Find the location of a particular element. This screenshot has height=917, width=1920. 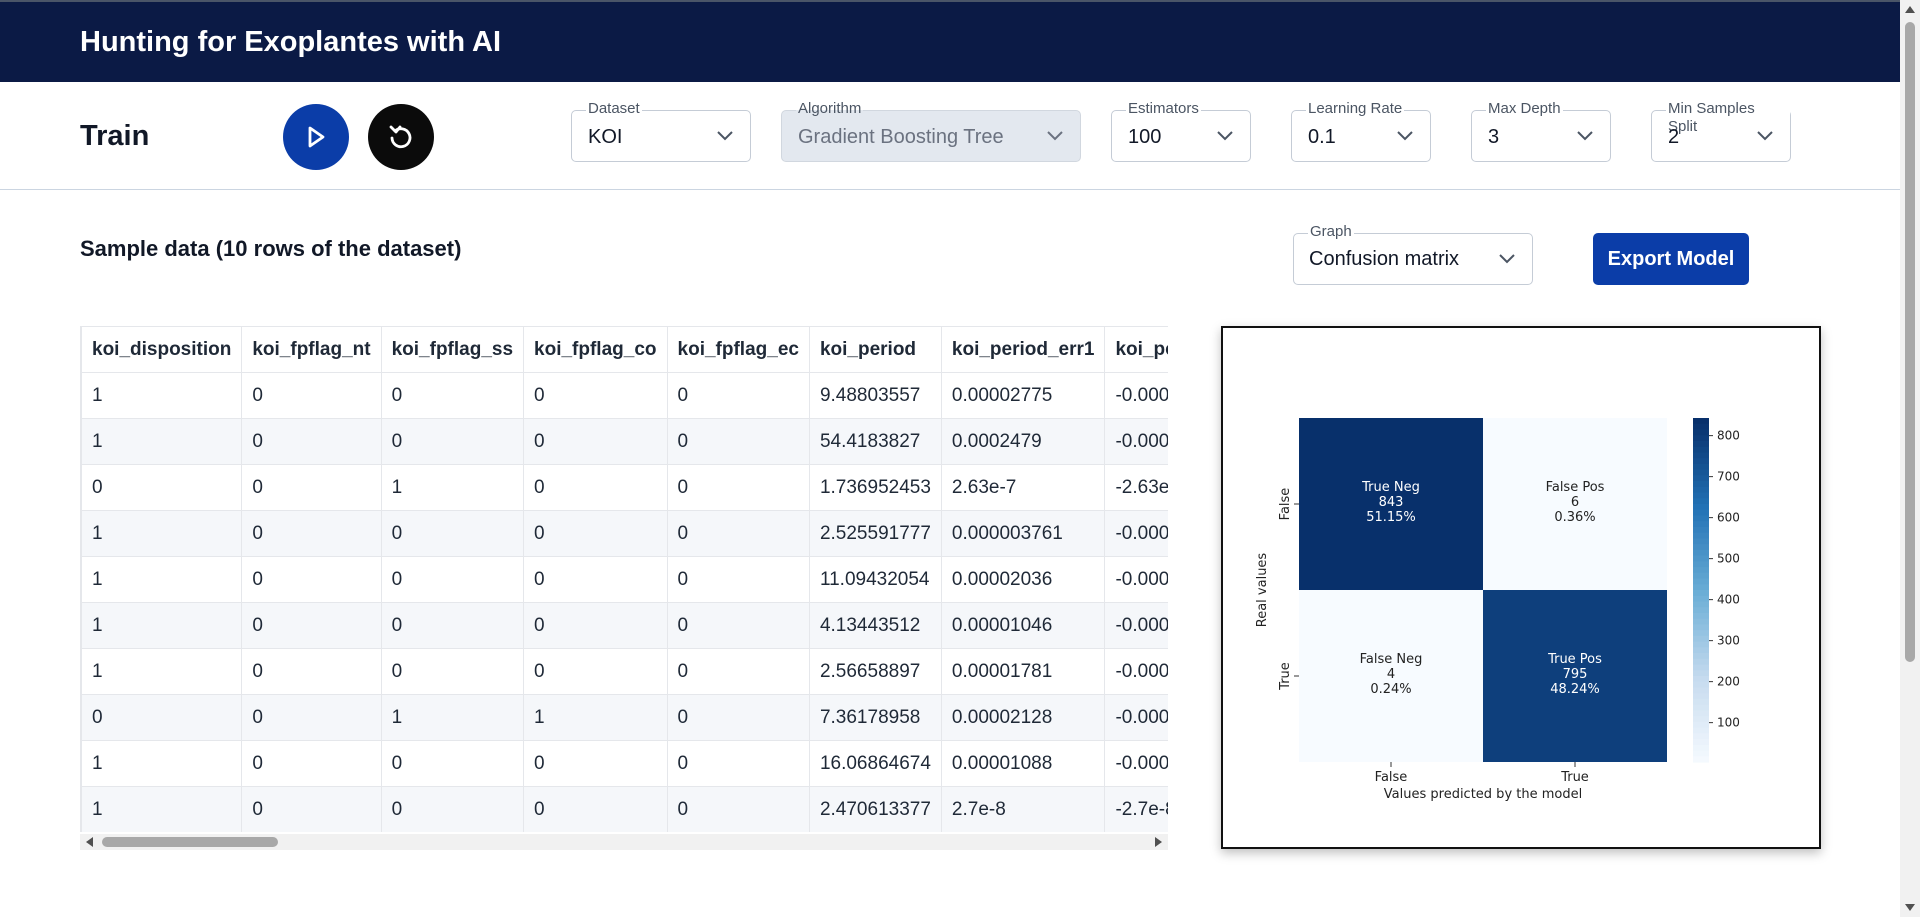

colorbar-tick-label: 300 is located at coordinates (1728, 641).